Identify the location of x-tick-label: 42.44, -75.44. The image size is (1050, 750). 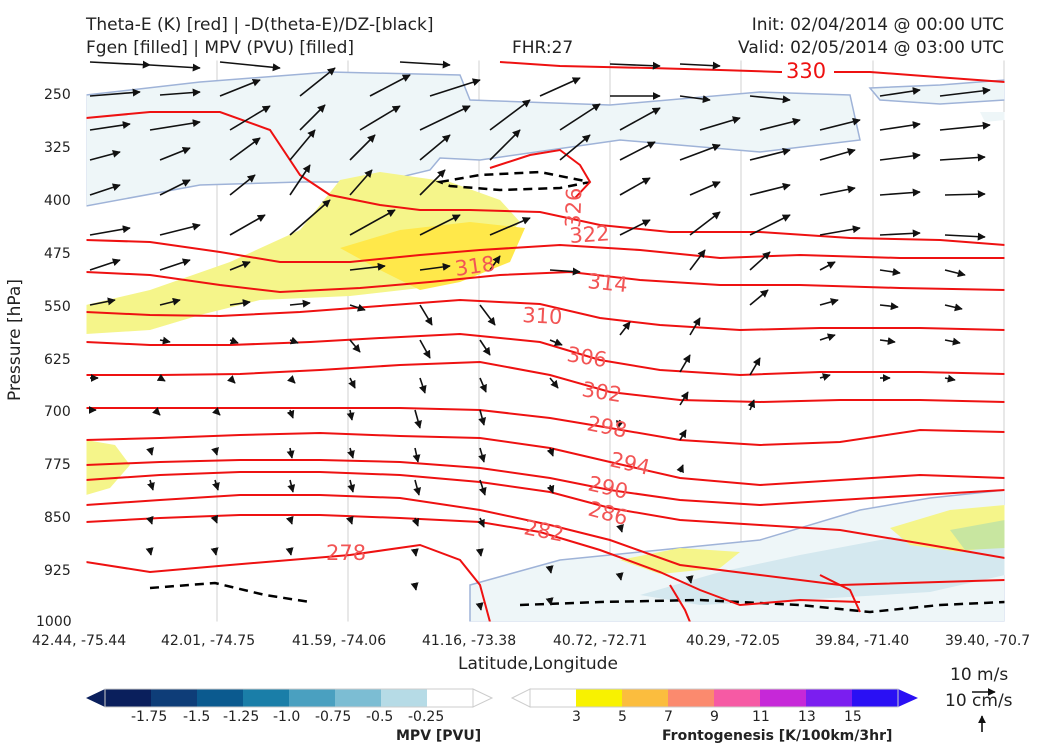
(79, 641).